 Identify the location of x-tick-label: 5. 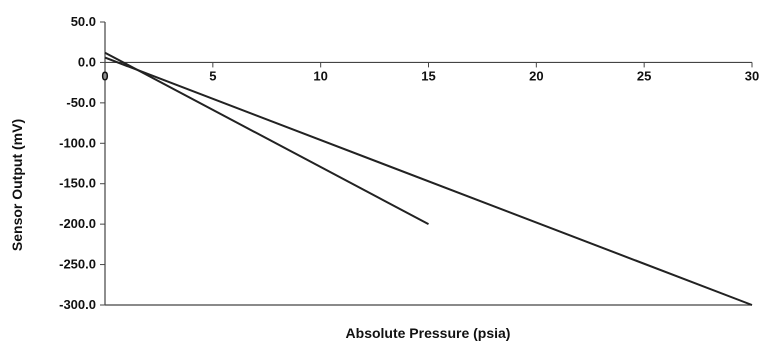
(212, 75).